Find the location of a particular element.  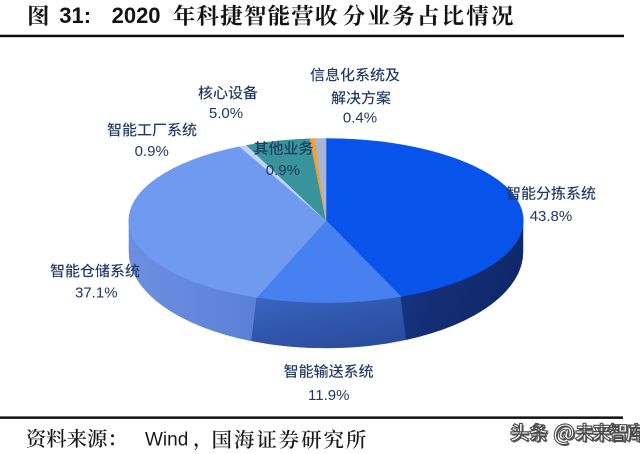

svg-text: 31: is located at coordinates (75, 15).